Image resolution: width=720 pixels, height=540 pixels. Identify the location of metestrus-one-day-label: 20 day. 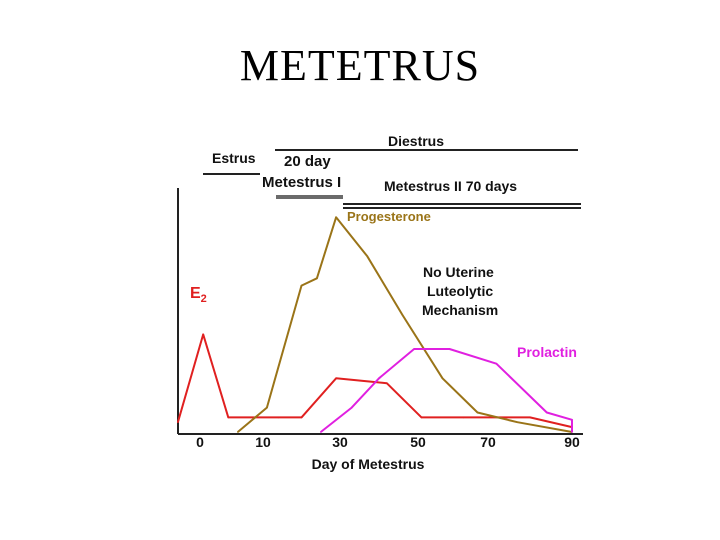
(307, 161).